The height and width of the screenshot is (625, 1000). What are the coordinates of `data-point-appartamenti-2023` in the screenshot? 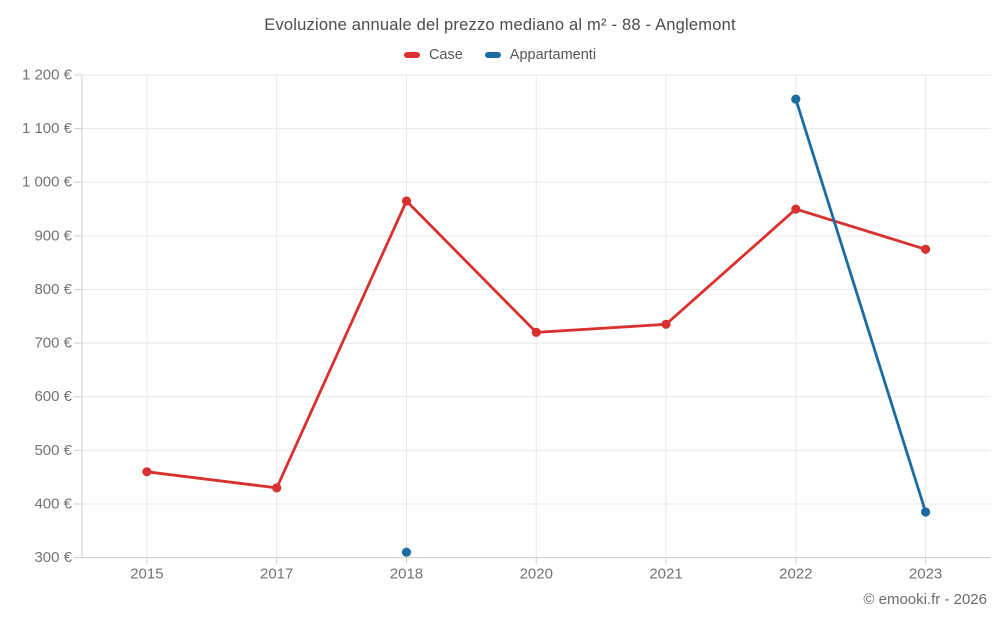 It's located at (926, 512).